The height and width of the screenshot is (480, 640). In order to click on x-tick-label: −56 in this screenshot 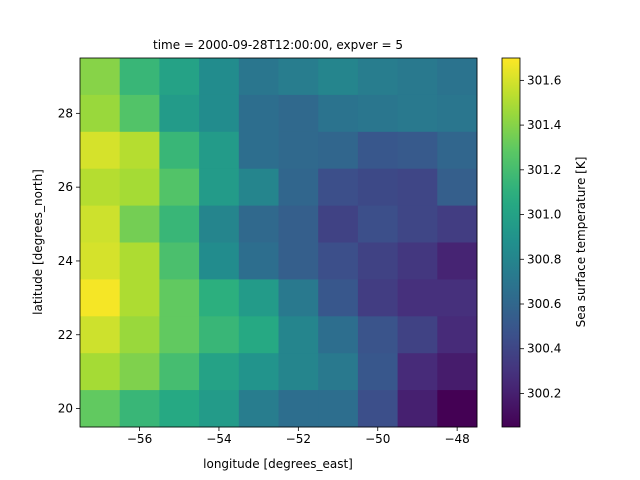, I will do `click(139, 439)`.